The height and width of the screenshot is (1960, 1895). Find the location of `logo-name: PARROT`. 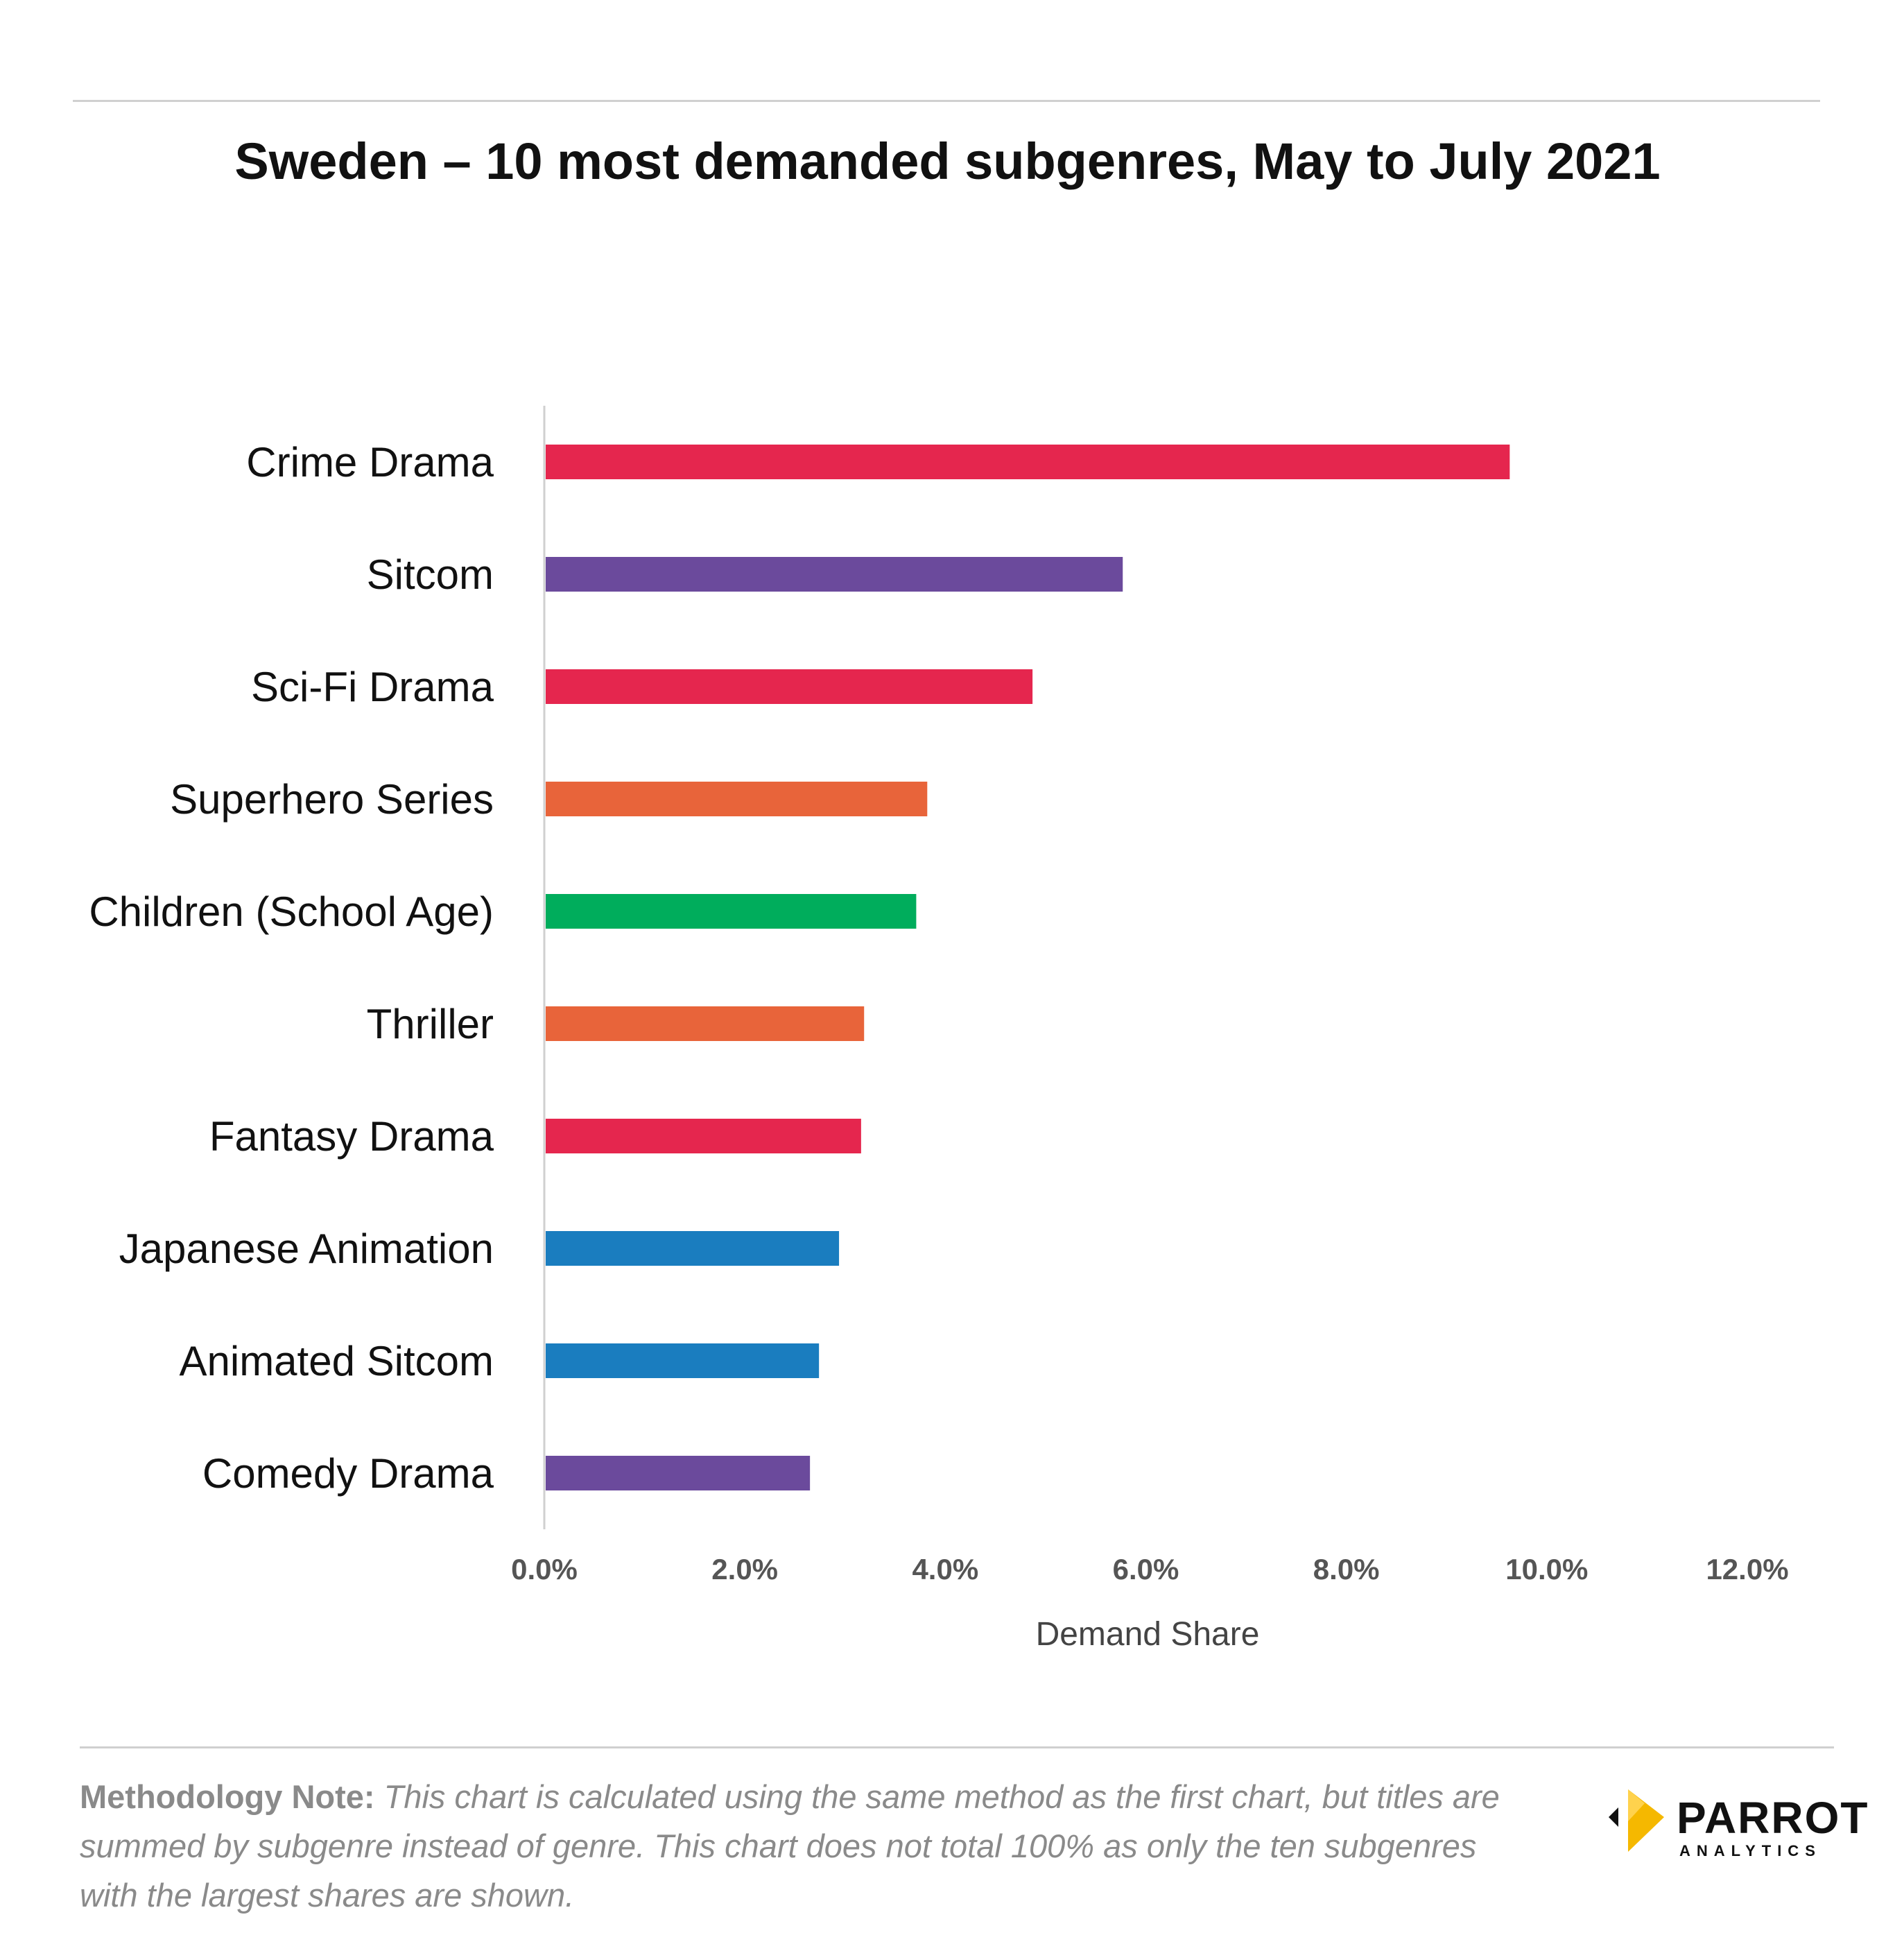

logo-name: PARROT is located at coordinates (1773, 1818).